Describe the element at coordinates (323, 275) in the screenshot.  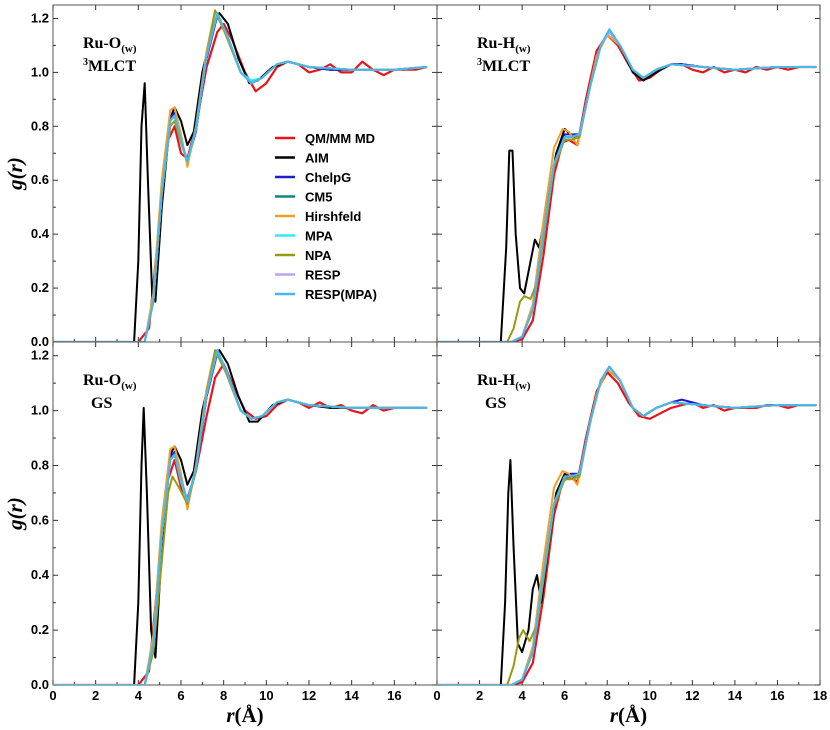
I see `legend-label: RESP` at that location.